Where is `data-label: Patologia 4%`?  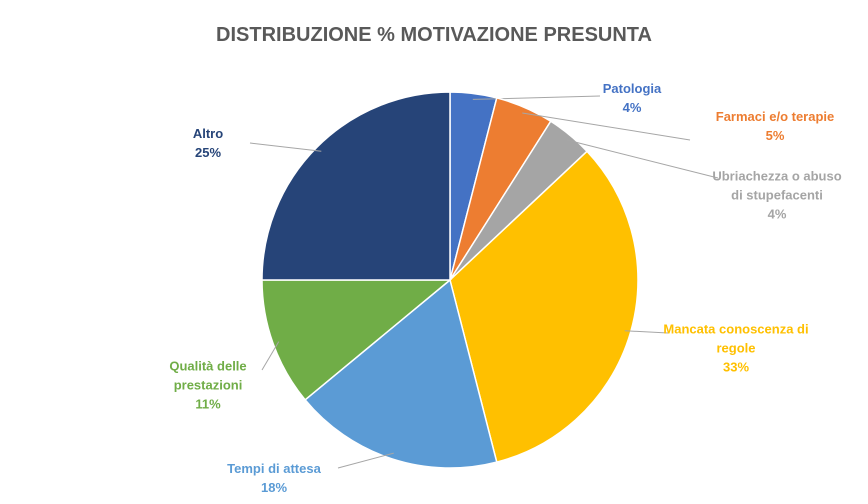 data-label: Patologia 4% is located at coordinates (632, 98).